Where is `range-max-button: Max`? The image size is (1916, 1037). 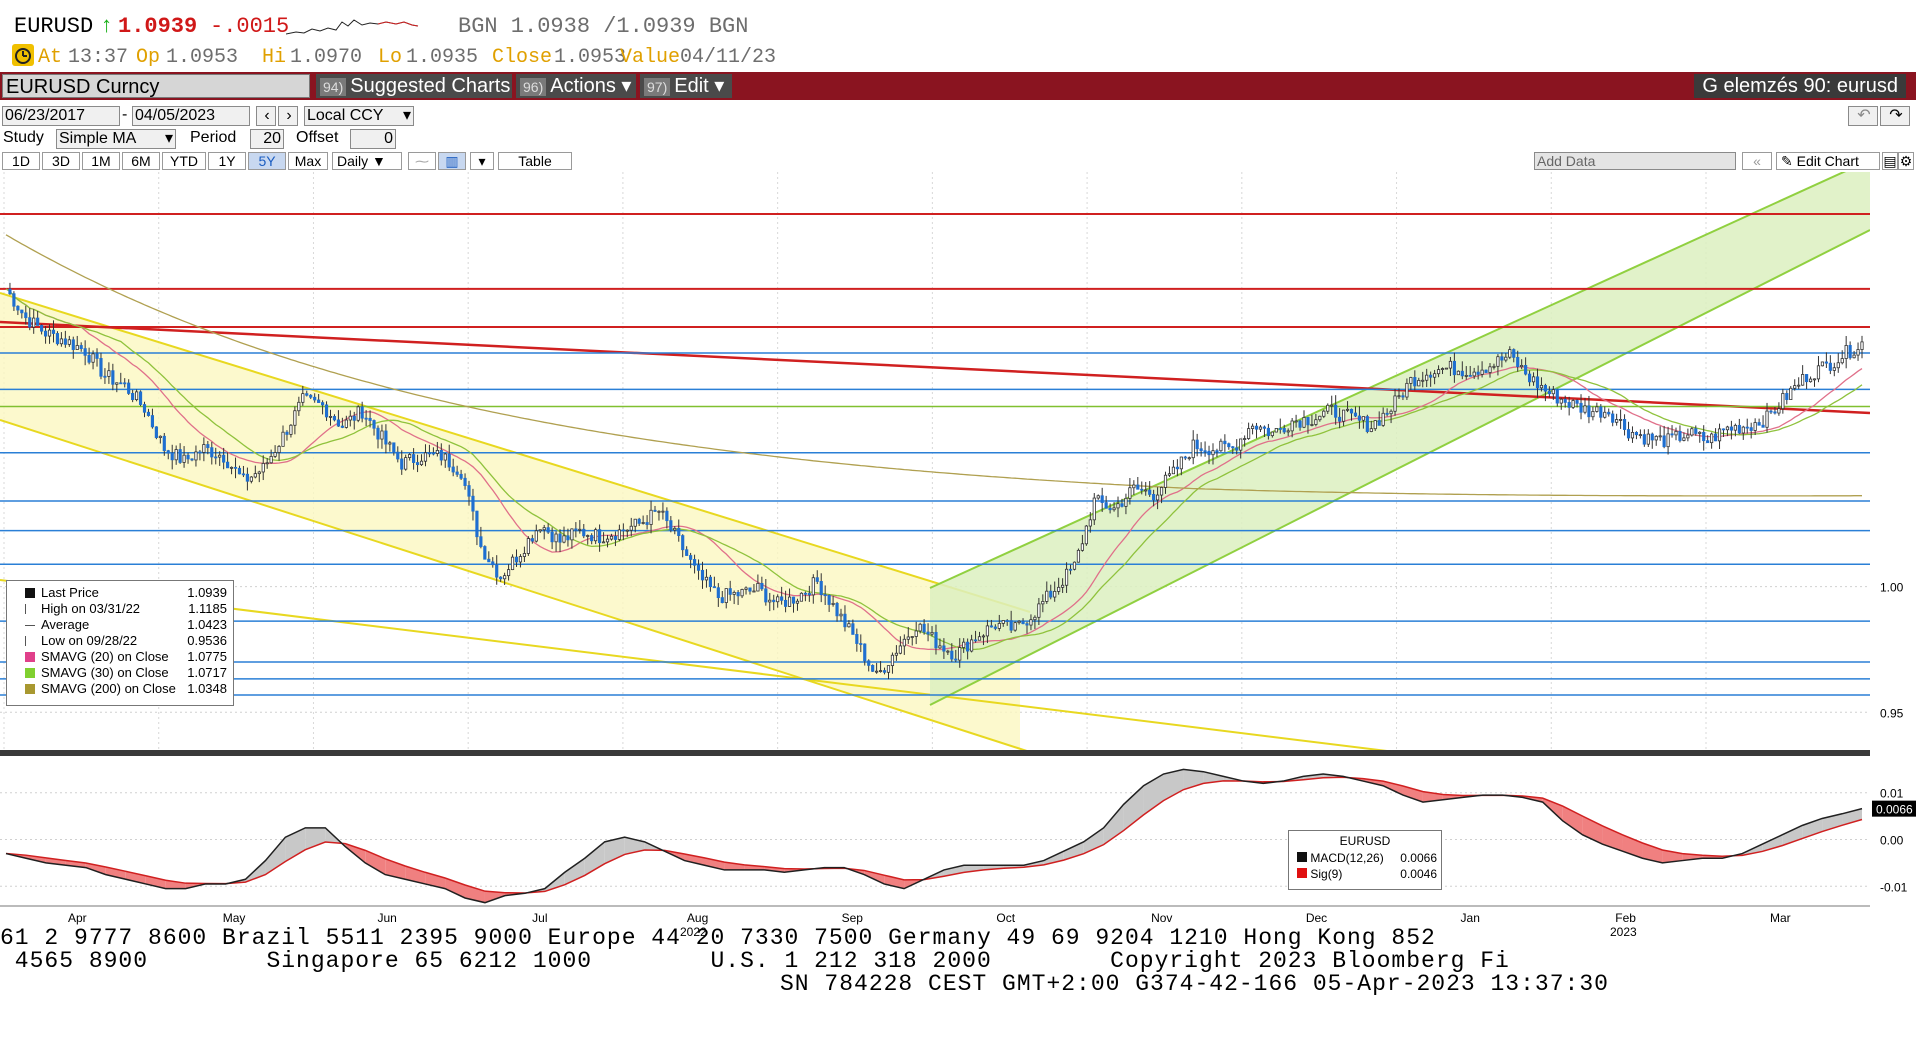
range-max-button: Max is located at coordinates (308, 161).